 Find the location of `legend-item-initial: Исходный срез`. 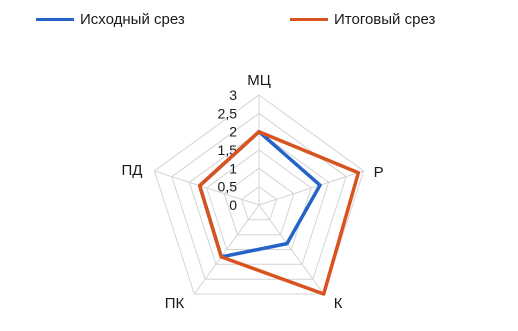

legend-item-initial: Исходный срез is located at coordinates (110, 19).